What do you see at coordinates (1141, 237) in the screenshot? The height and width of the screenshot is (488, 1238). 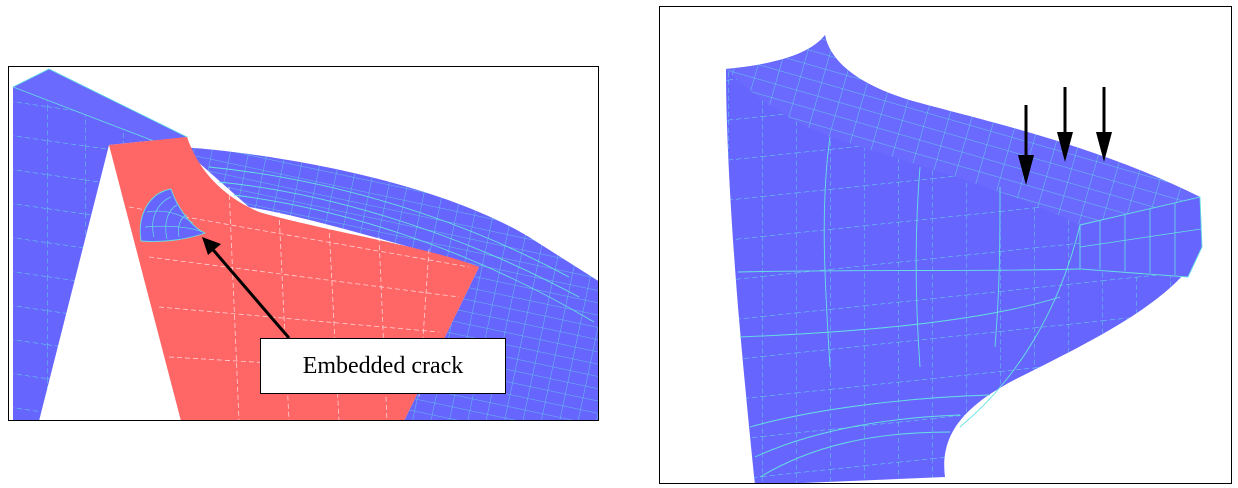 I see `end-face` at bounding box center [1141, 237].